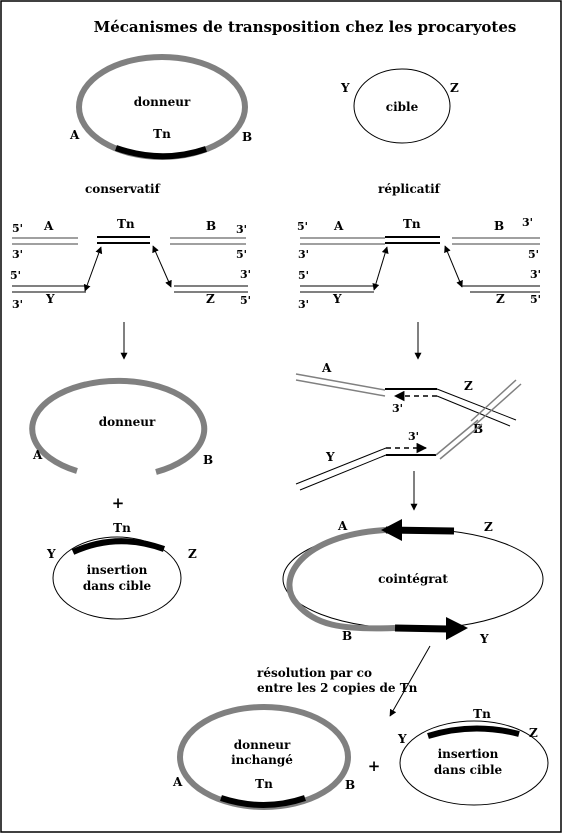  Describe the element at coordinates (50, 299) in the screenshot. I see `cons-y-label: Y` at that location.